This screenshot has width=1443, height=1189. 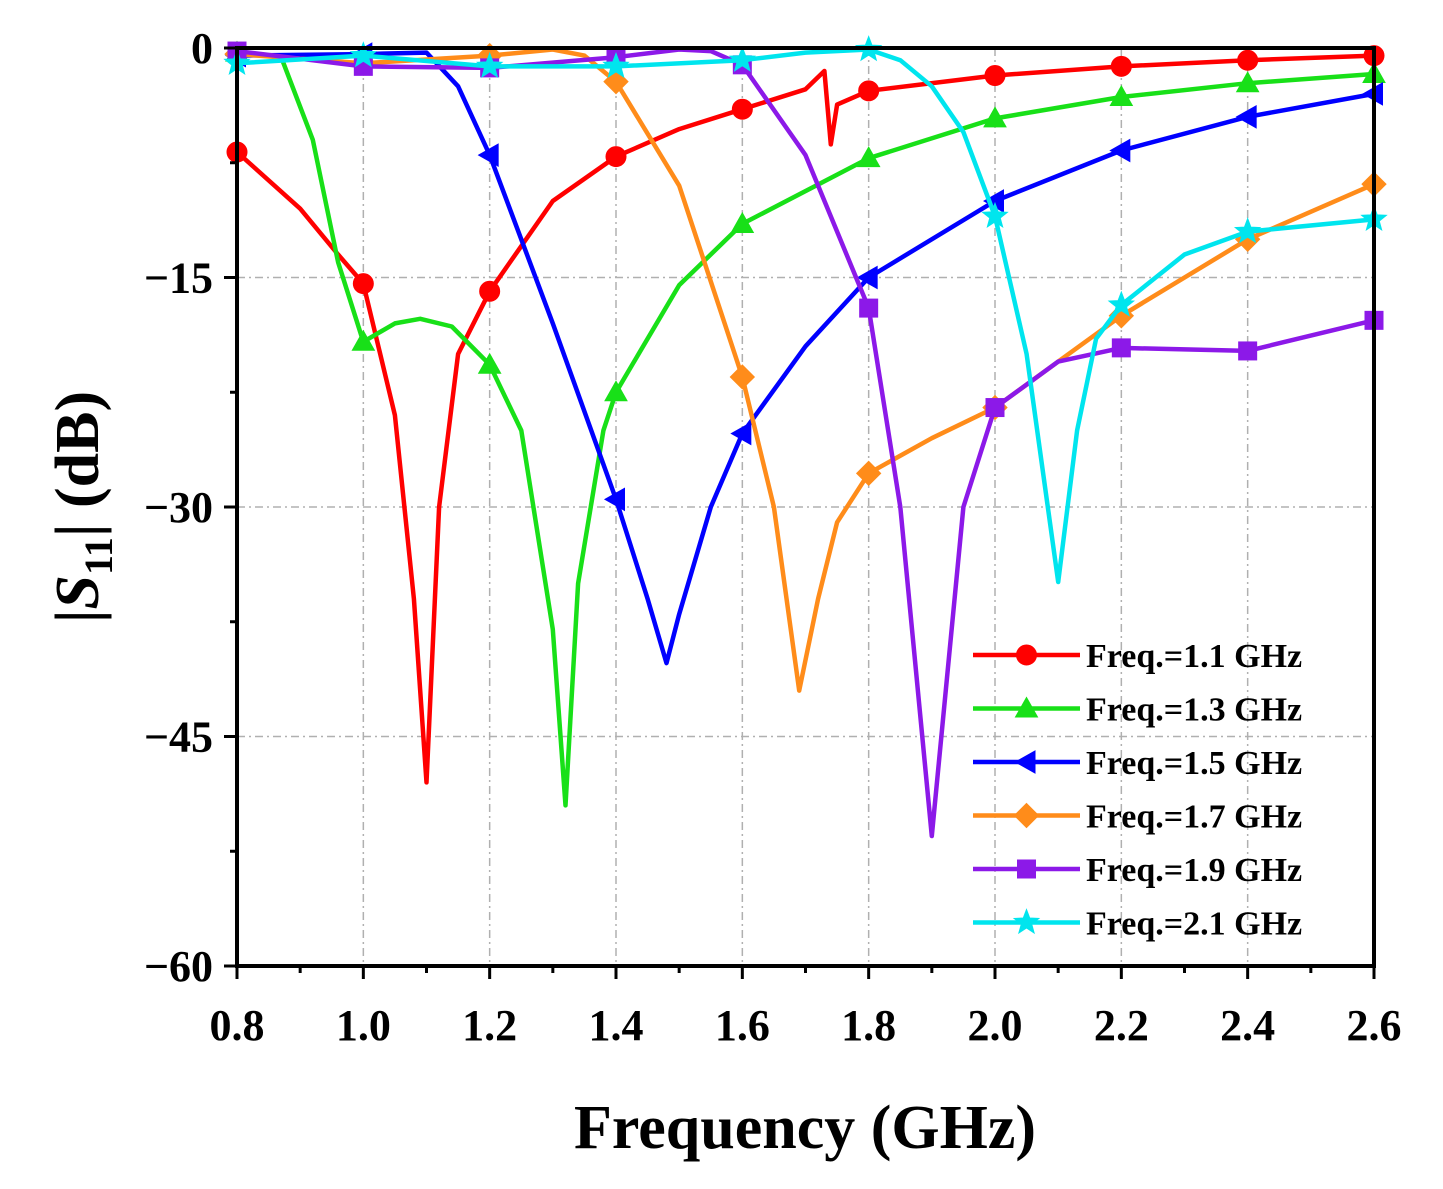 What do you see at coordinates (1194, 870) in the screenshot?
I see `legend-label: Freq.=1.9 GHz` at bounding box center [1194, 870].